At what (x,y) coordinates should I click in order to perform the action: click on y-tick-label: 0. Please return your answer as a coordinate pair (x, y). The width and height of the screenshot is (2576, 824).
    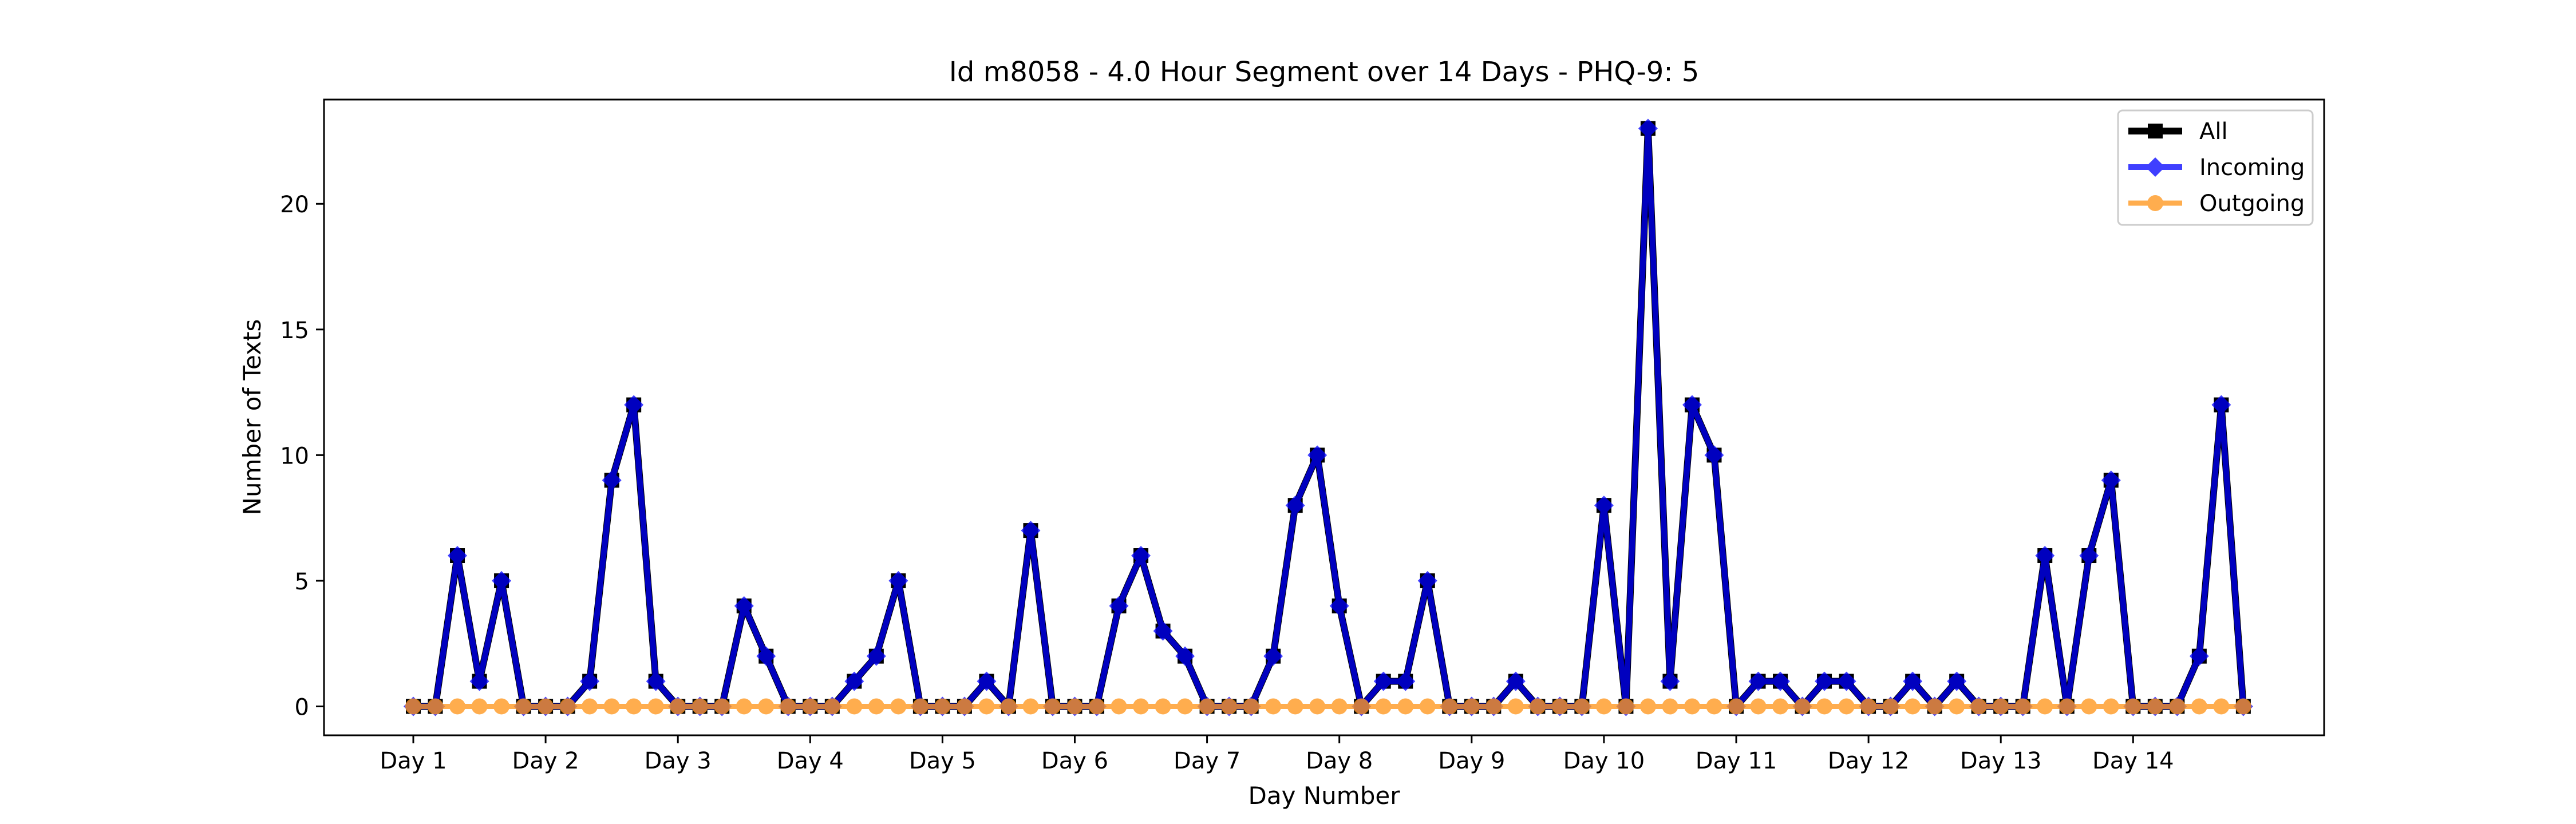
    Looking at the image, I should click on (302, 708).